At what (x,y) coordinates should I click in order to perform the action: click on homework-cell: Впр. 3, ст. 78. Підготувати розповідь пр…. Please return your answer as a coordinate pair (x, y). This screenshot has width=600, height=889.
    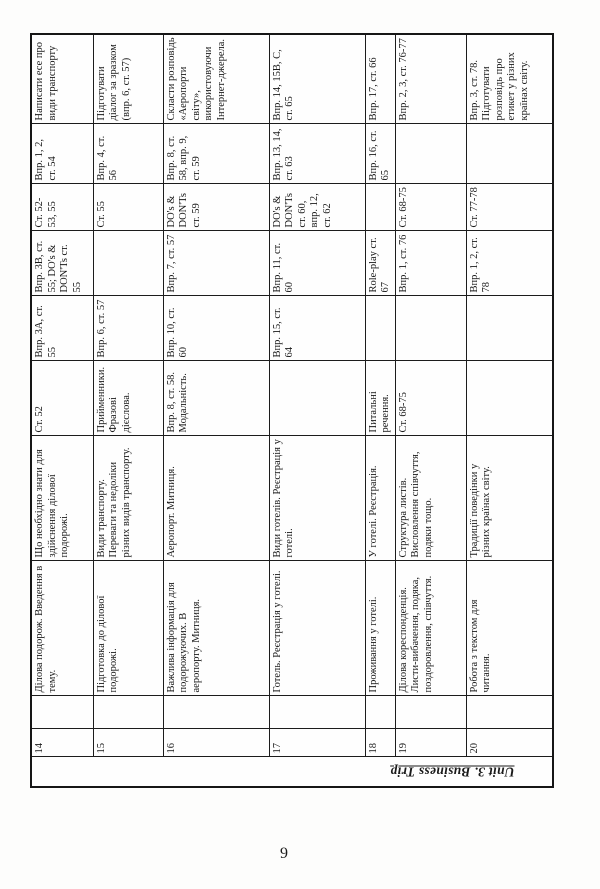
    Looking at the image, I should click on (509, 79).